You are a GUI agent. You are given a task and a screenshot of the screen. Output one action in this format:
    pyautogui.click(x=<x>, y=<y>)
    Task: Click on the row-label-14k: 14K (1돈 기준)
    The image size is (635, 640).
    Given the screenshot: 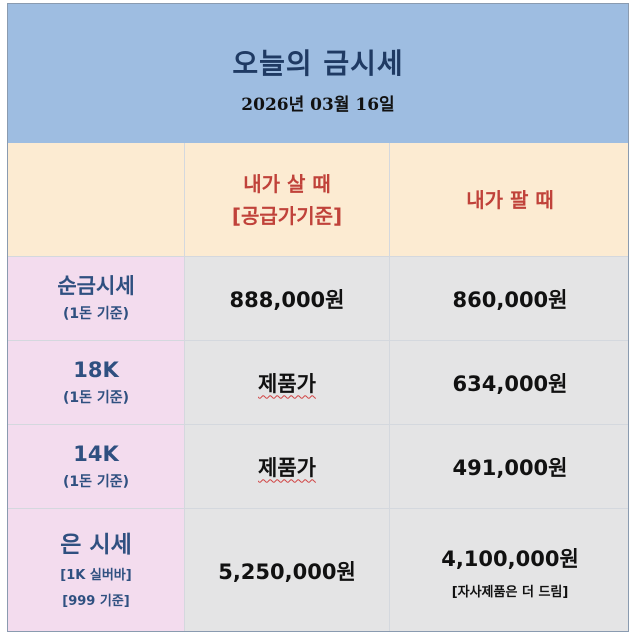 What is the action you would take?
    pyautogui.click(x=96, y=467)
    